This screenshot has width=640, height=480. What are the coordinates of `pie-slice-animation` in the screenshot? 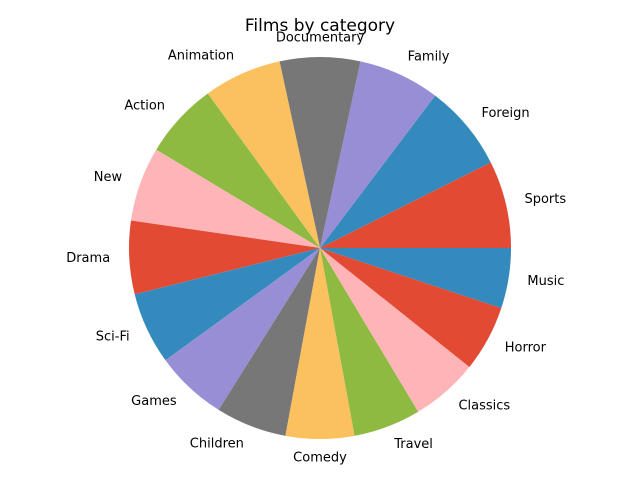 It's located at (263, 155).